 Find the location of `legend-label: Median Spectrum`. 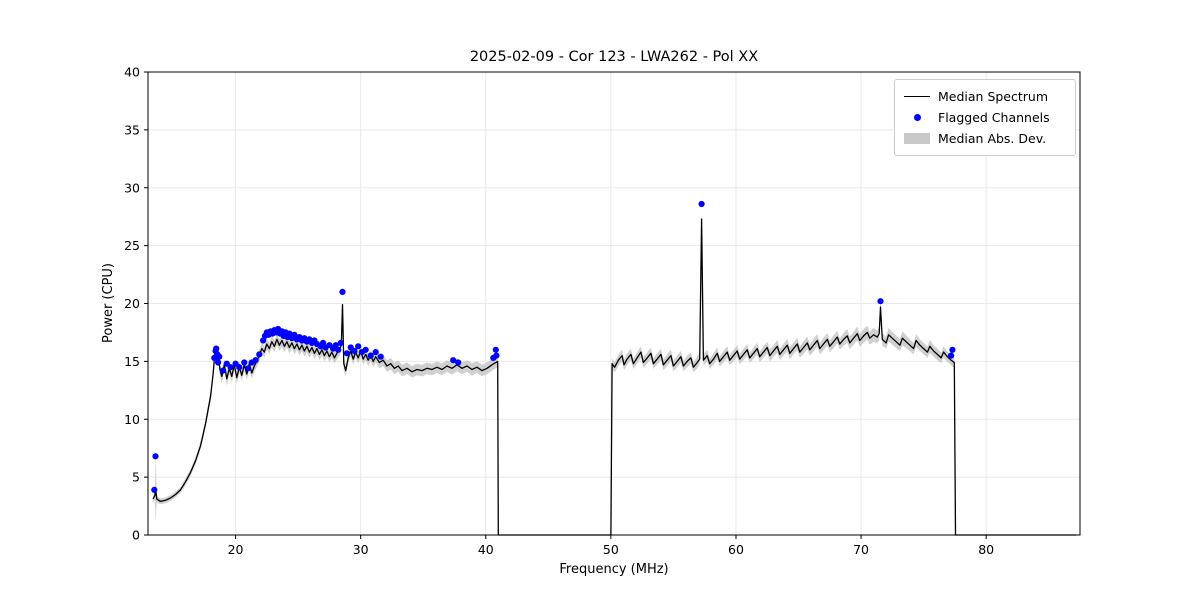

legend-label: Median Spectrum is located at coordinates (993, 96).